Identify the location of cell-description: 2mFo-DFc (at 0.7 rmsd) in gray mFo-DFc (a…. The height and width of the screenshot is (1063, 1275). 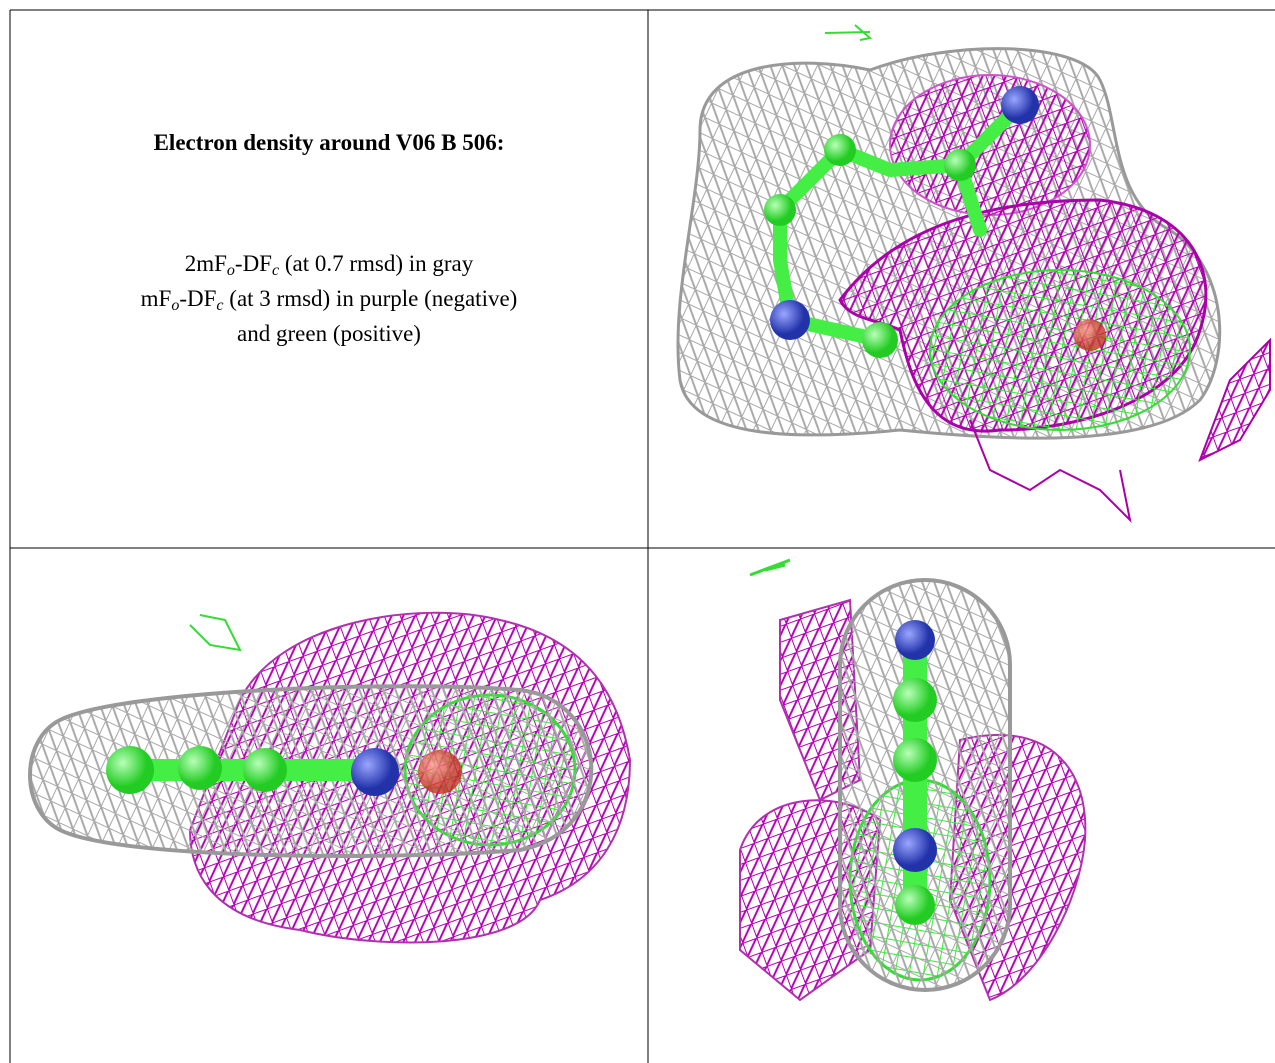
(329, 298).